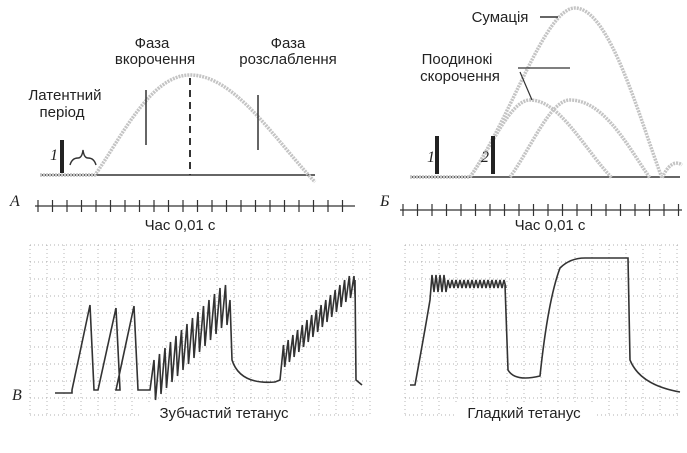 The width and height of the screenshot is (687, 453). I want to click on label: Поодинокі, so click(457, 59).